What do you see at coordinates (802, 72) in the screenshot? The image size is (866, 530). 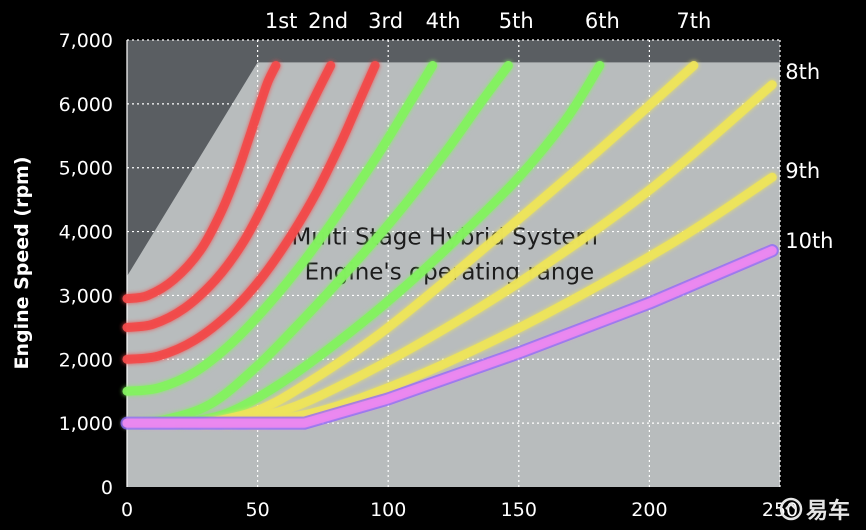 I see `gear-label-8th: 8th` at bounding box center [802, 72].